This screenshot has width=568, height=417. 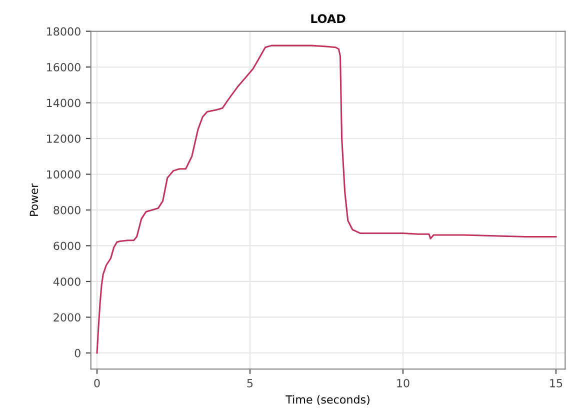 I want to click on x-tick-label: 0, so click(x=97, y=383).